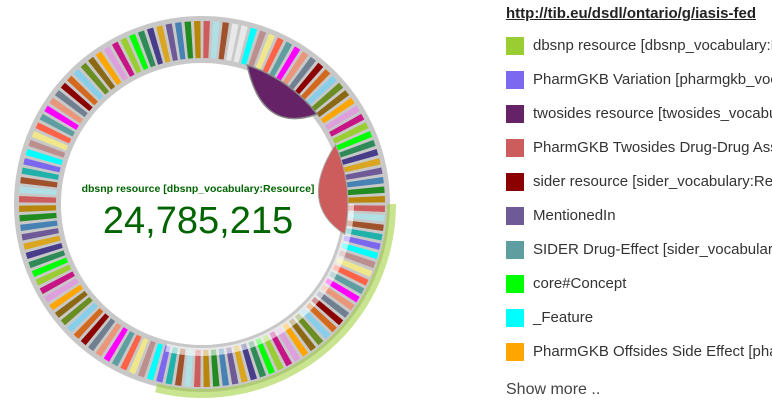 This screenshot has width=772, height=401. What do you see at coordinates (639, 284) in the screenshot?
I see `legend-item: core#Concept` at bounding box center [639, 284].